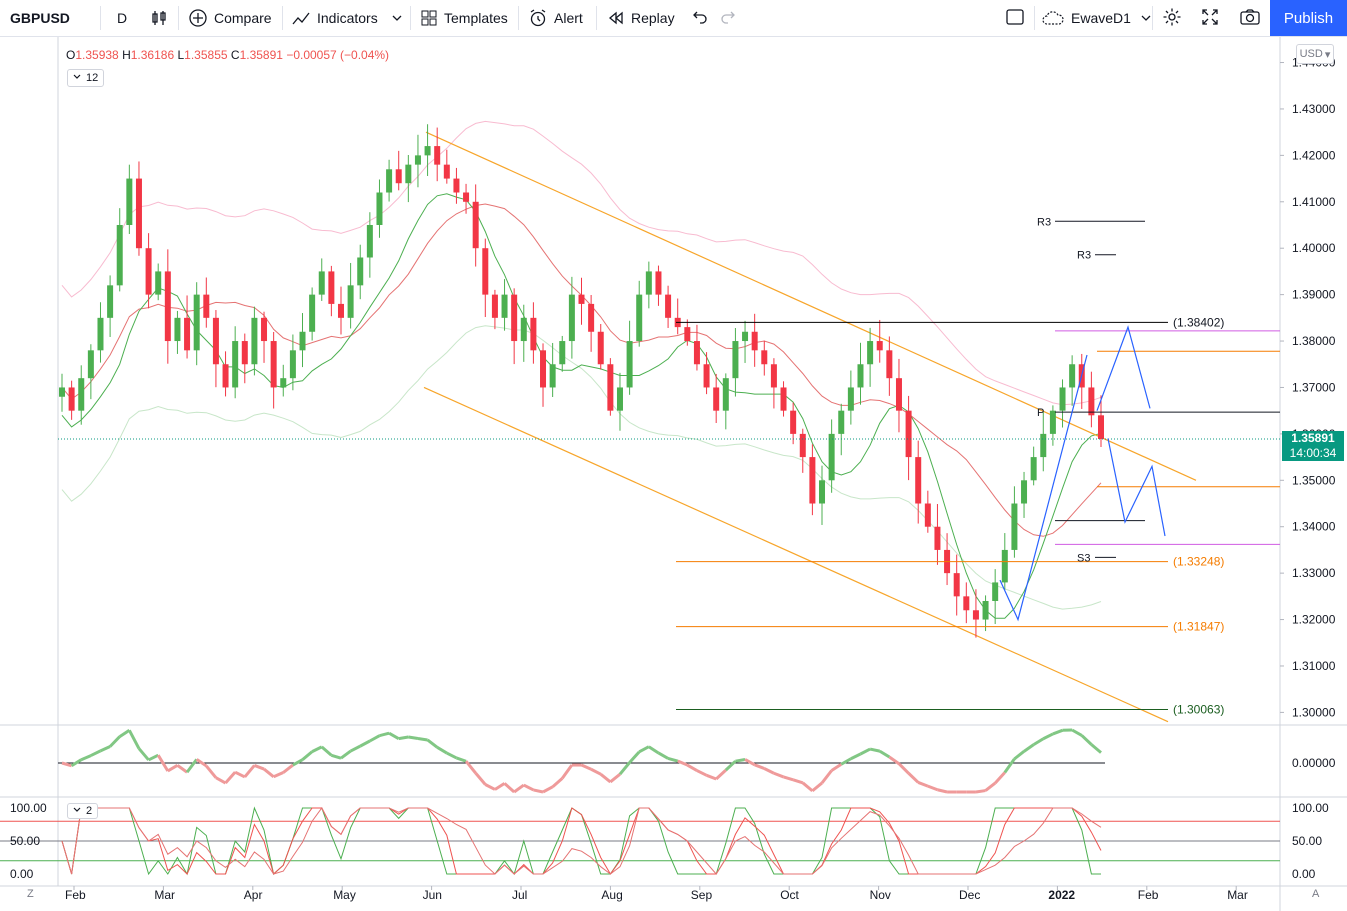 The width and height of the screenshot is (1347, 911). I want to click on oscillator-collapse-button: 2, so click(83, 811).